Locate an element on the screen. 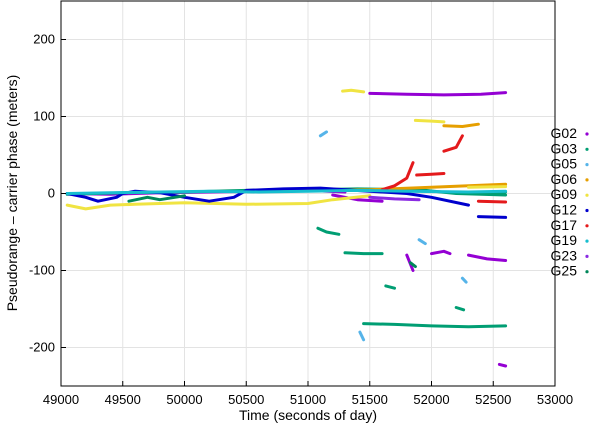 This screenshot has width=600, height=431. legend-marker-g06 is located at coordinates (587, 180).